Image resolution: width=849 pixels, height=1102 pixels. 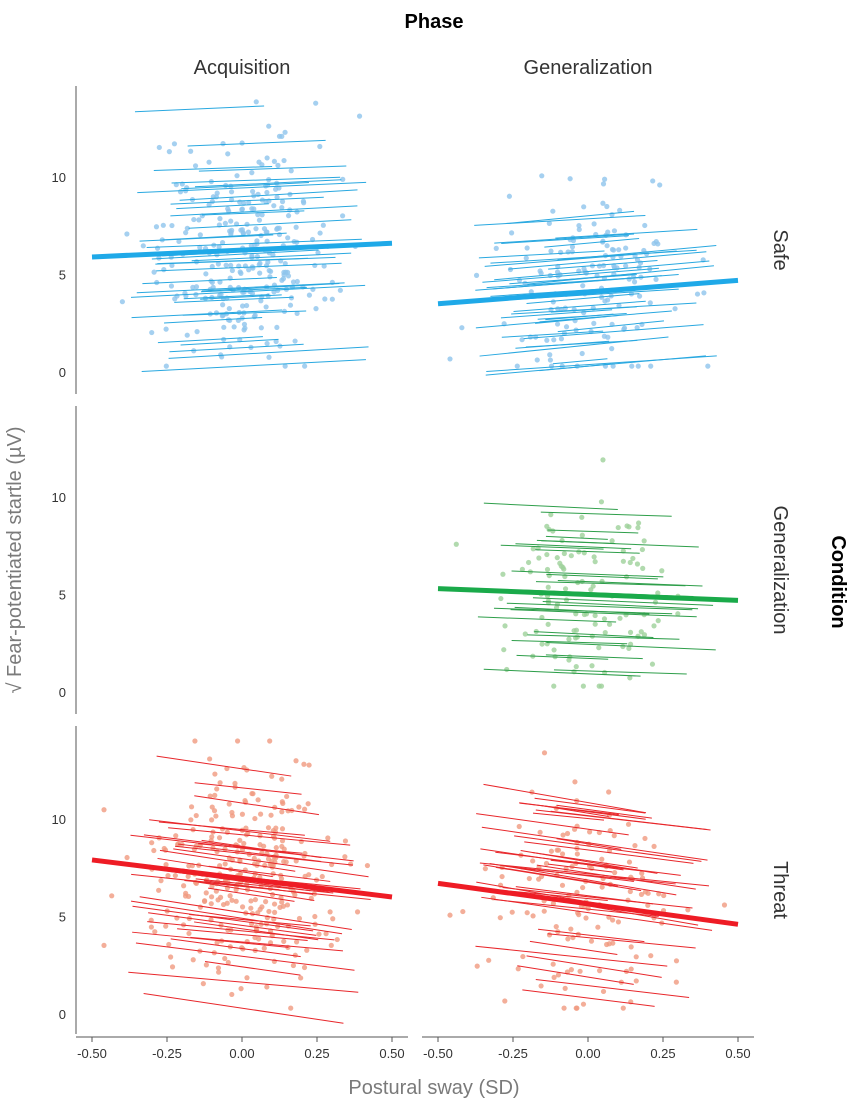 What do you see at coordinates (838, 581) in the screenshot?
I see `condition-title: Condition` at bounding box center [838, 581].